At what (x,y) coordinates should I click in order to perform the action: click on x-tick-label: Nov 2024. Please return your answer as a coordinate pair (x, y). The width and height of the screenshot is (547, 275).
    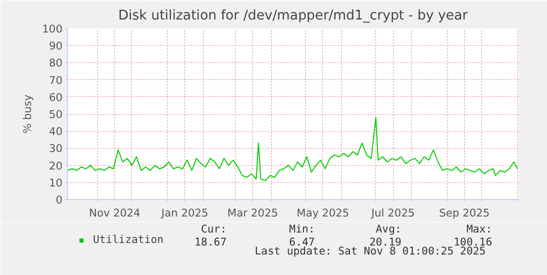
    Looking at the image, I should click on (115, 213).